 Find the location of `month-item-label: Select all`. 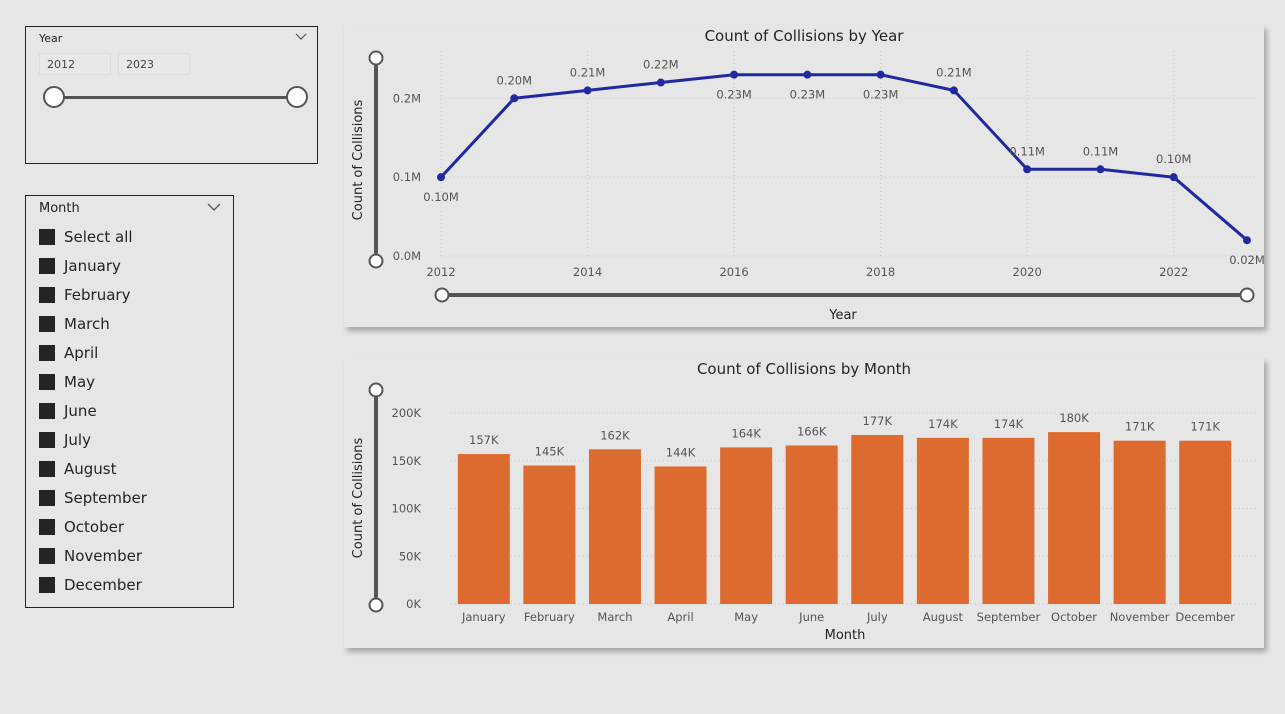

month-item-label: Select all is located at coordinates (98, 236).